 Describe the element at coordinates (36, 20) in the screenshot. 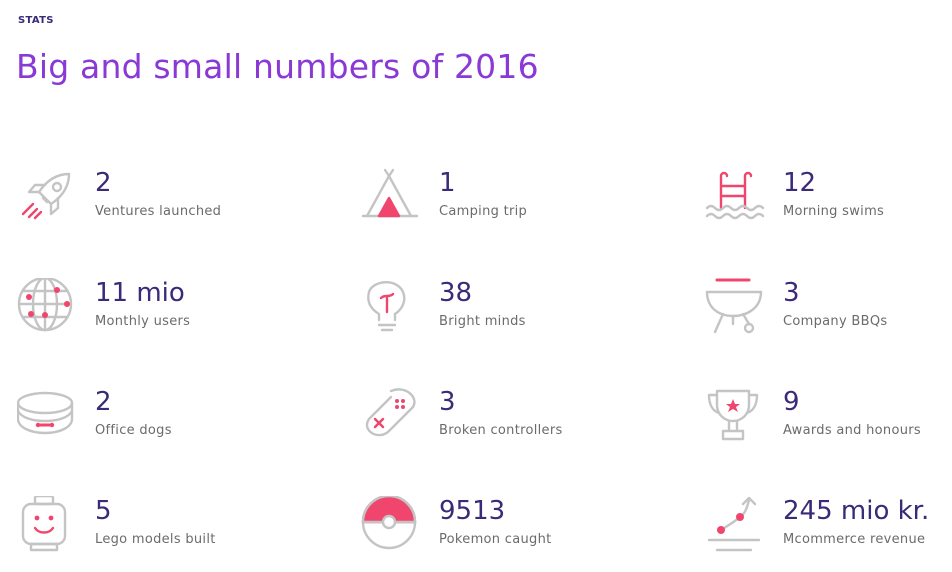

I see `section-eyebrow: STATS` at that location.